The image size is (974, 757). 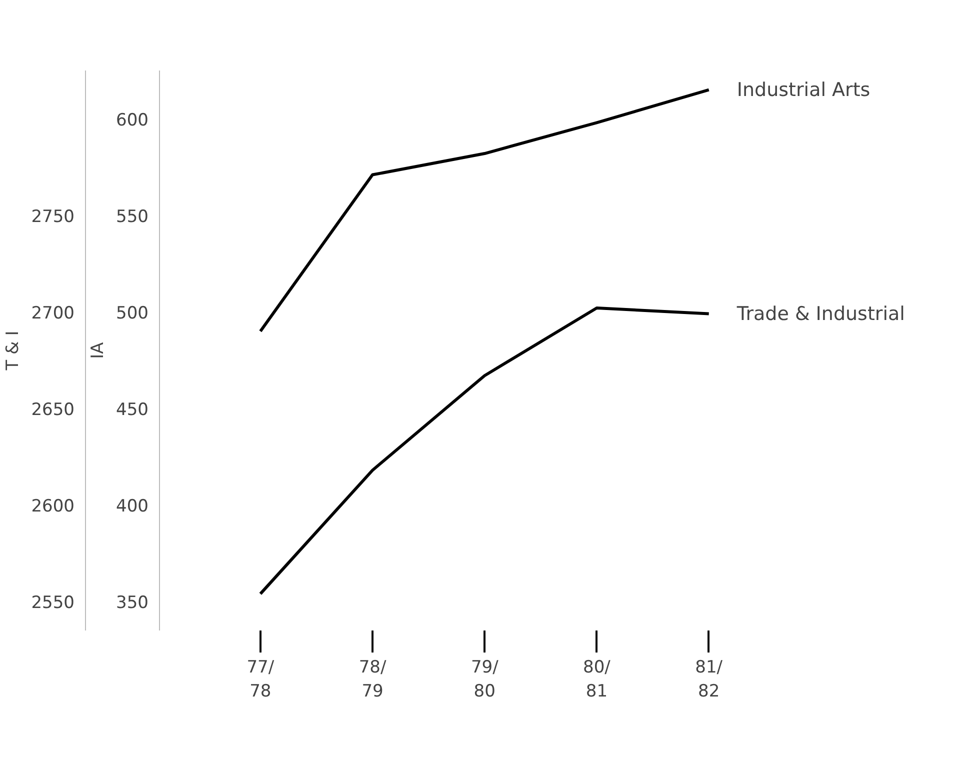 I want to click on y2-tick-label: 2750, so click(x=52, y=216).